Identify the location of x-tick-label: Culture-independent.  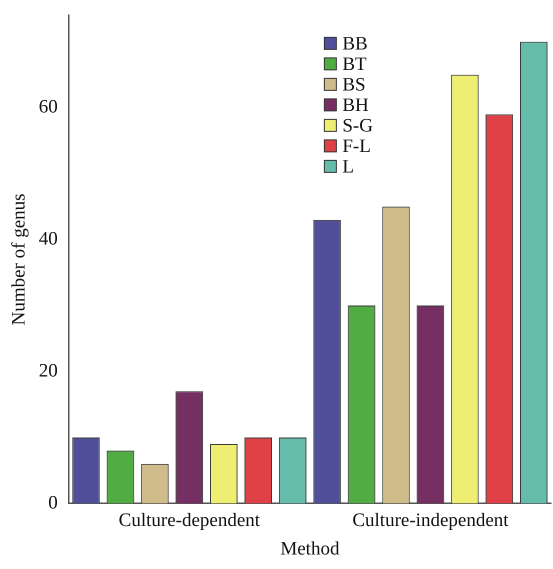
(431, 520).